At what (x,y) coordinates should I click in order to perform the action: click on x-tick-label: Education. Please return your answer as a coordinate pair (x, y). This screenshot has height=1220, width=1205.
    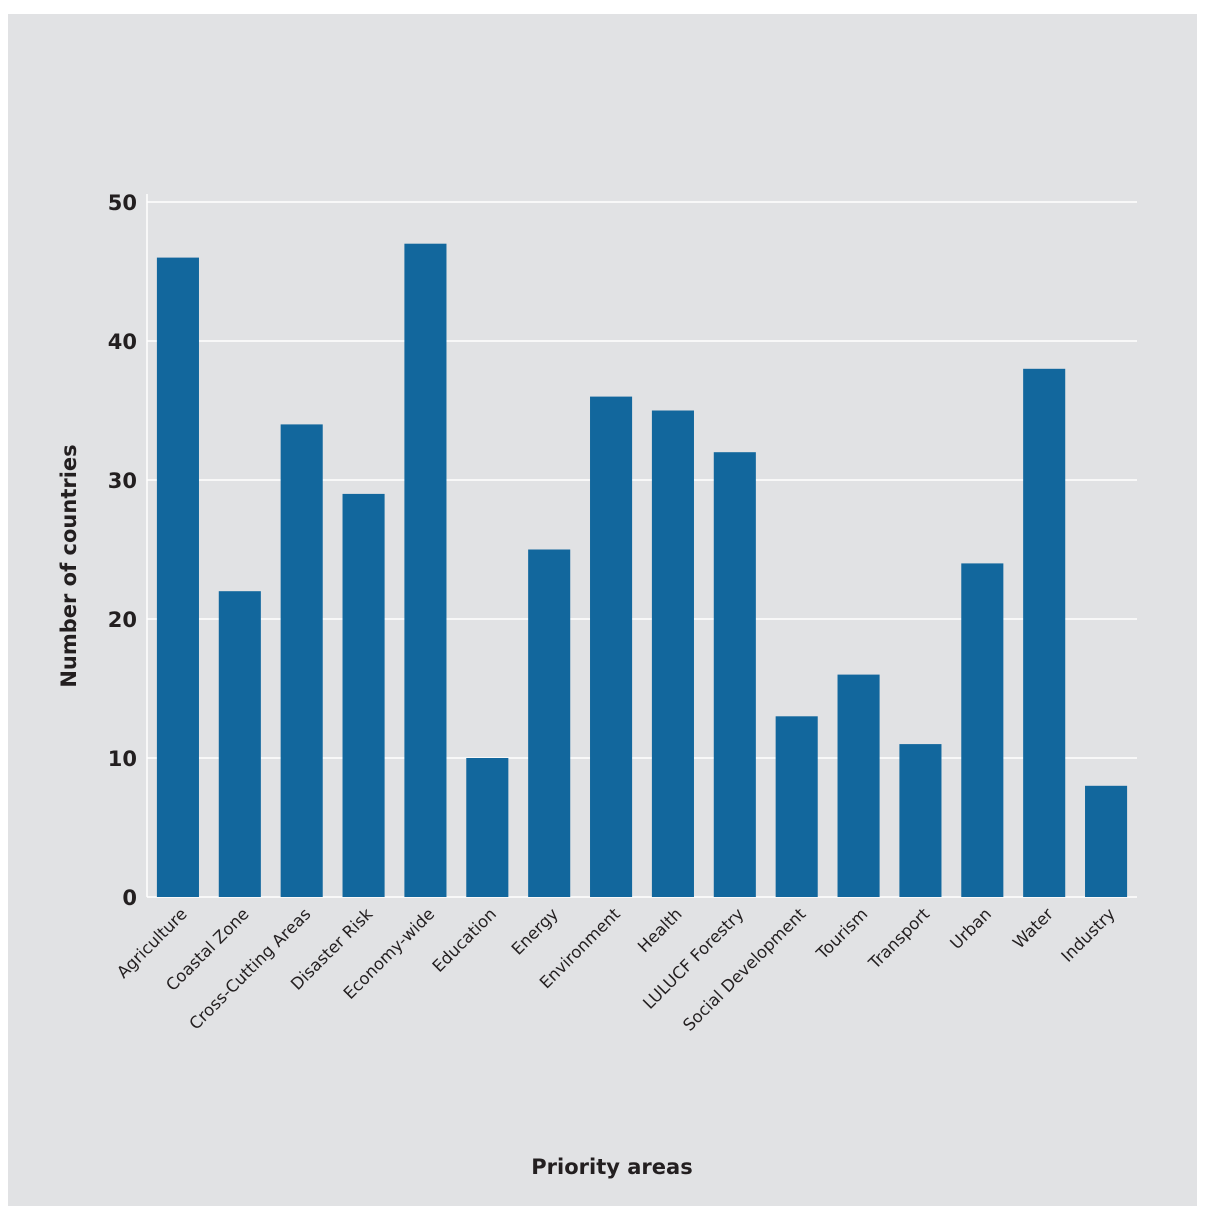
    Looking at the image, I should click on (465, 940).